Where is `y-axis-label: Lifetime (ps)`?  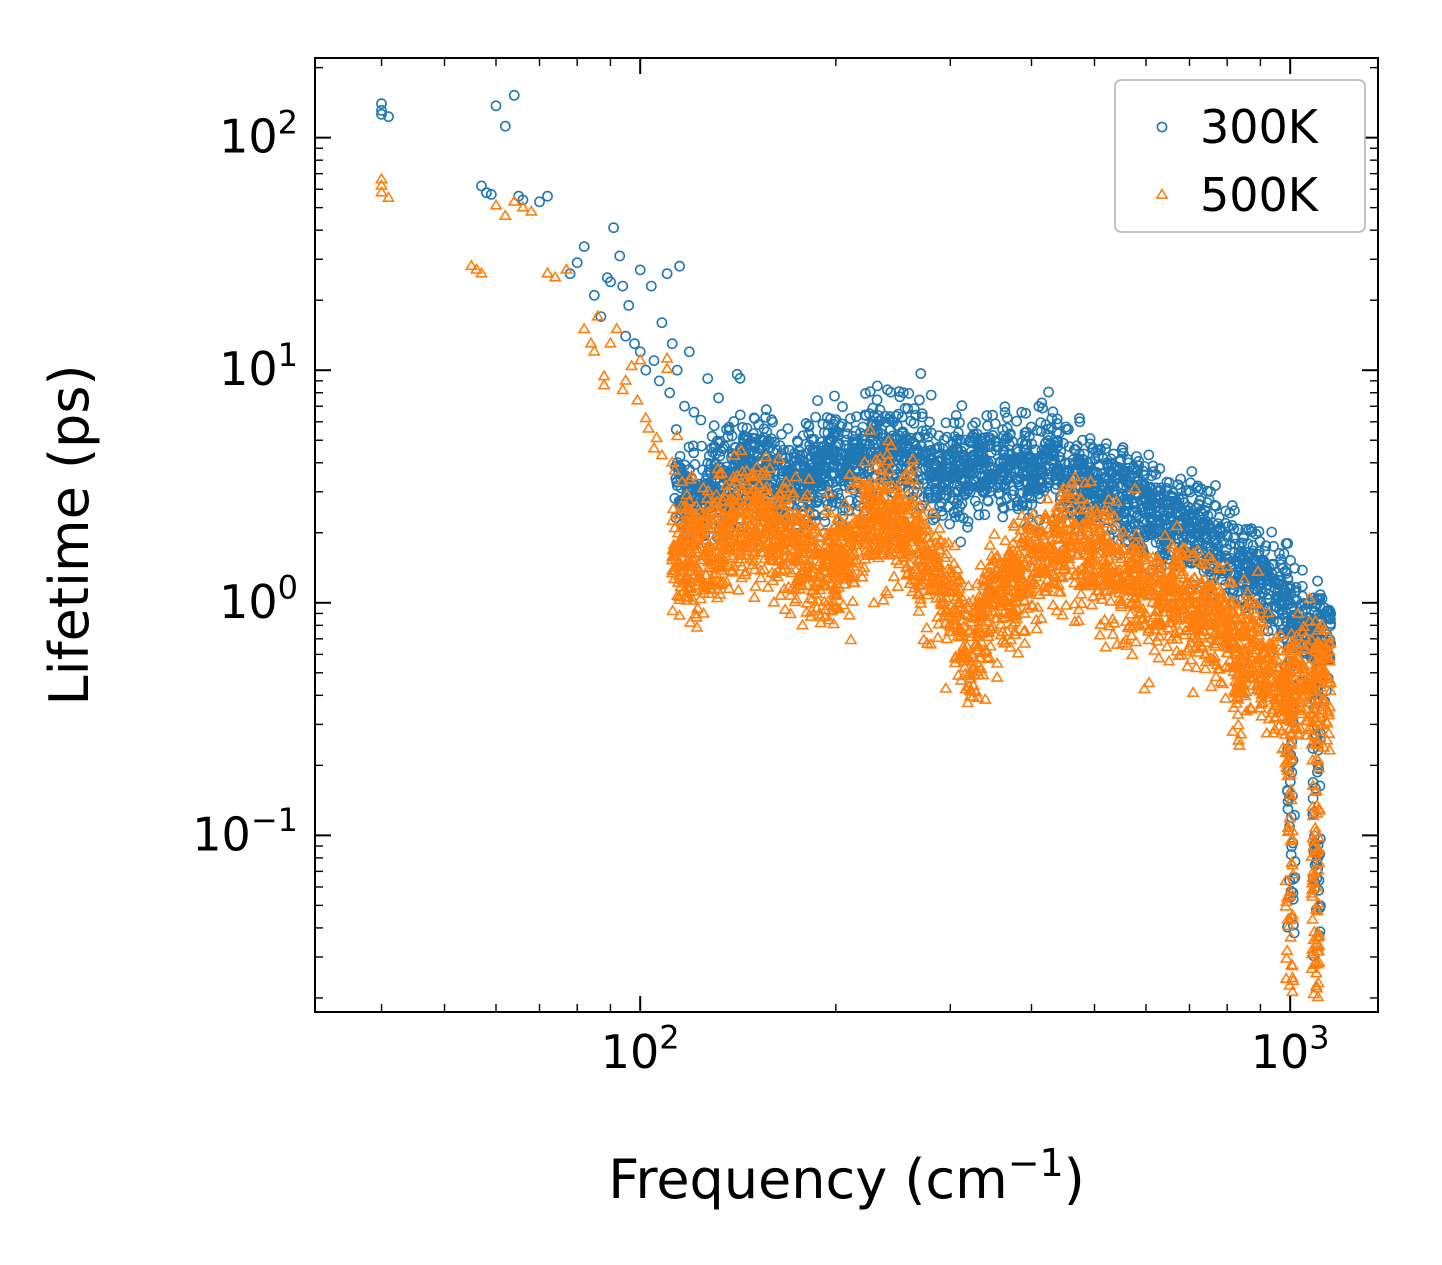
y-axis-label: Lifetime (ps) is located at coordinates (69, 534).